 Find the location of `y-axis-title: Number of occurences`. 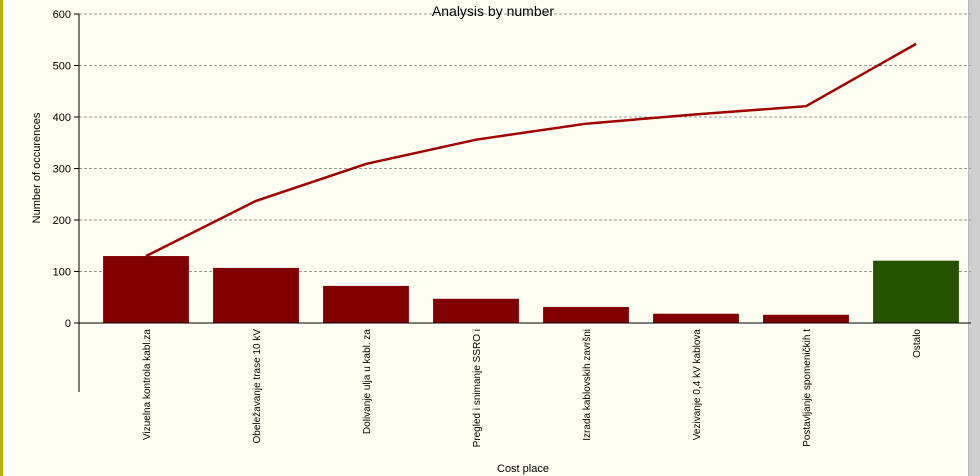

y-axis-title: Number of occurences is located at coordinates (37, 167).